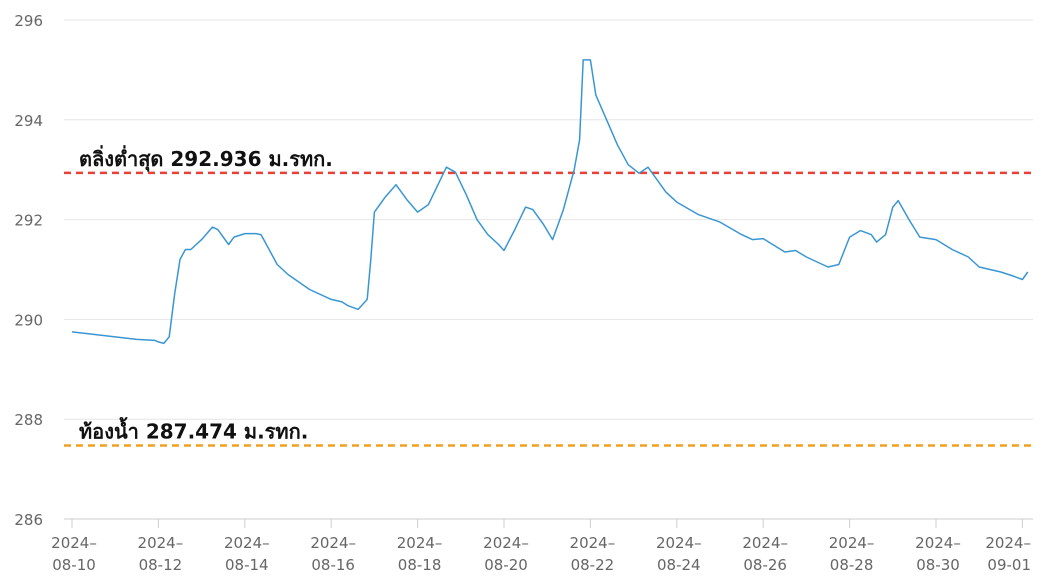  What do you see at coordinates (28, 221) in the screenshot?
I see `y-tick-label: 292` at bounding box center [28, 221].